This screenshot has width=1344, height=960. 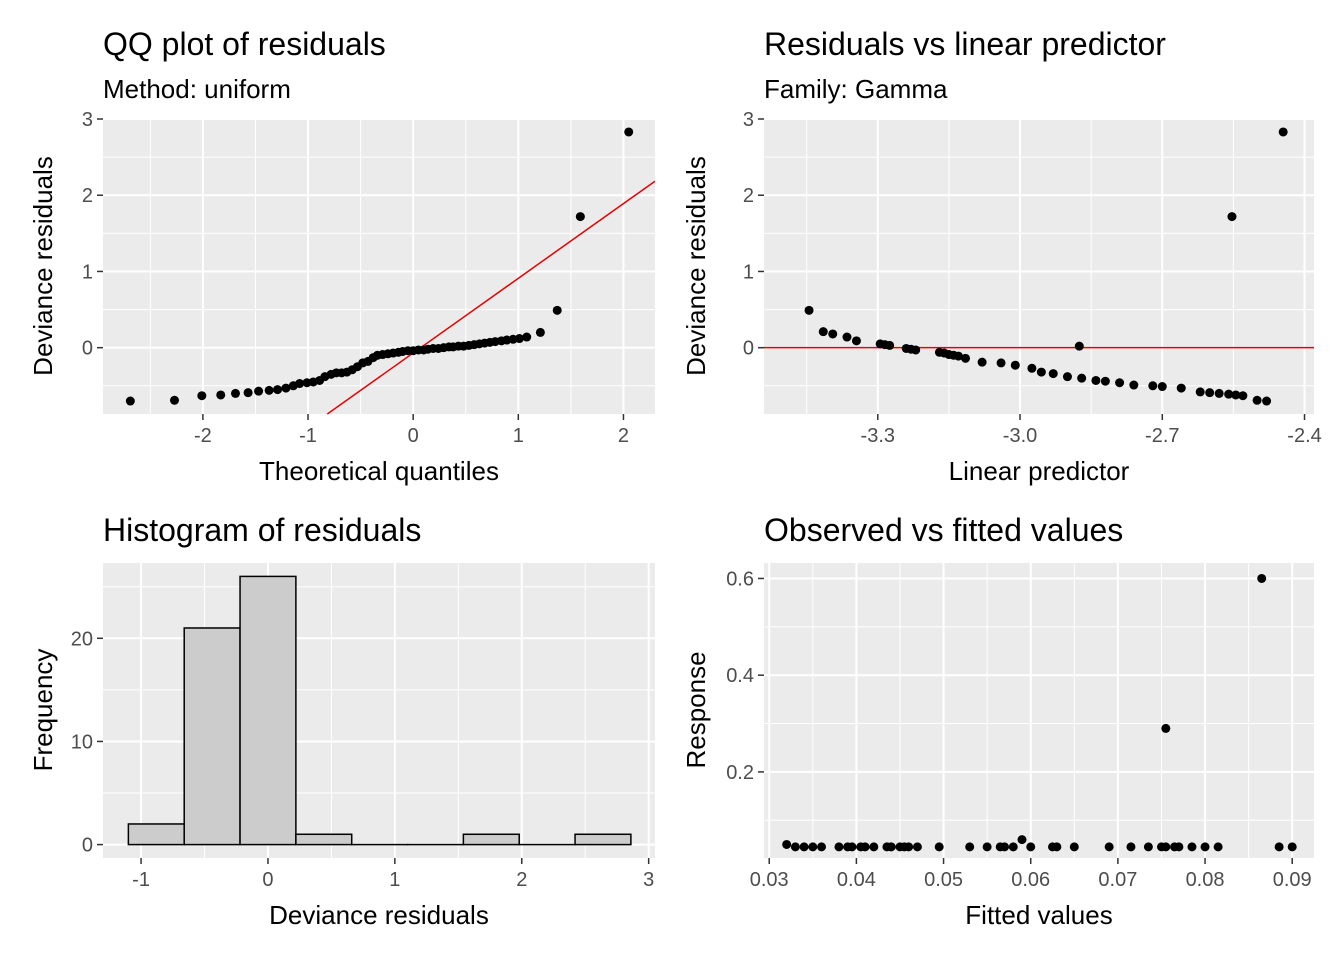 What do you see at coordinates (379, 915) in the screenshot?
I see `histogram-x-axis-title: Deviance residuals` at bounding box center [379, 915].